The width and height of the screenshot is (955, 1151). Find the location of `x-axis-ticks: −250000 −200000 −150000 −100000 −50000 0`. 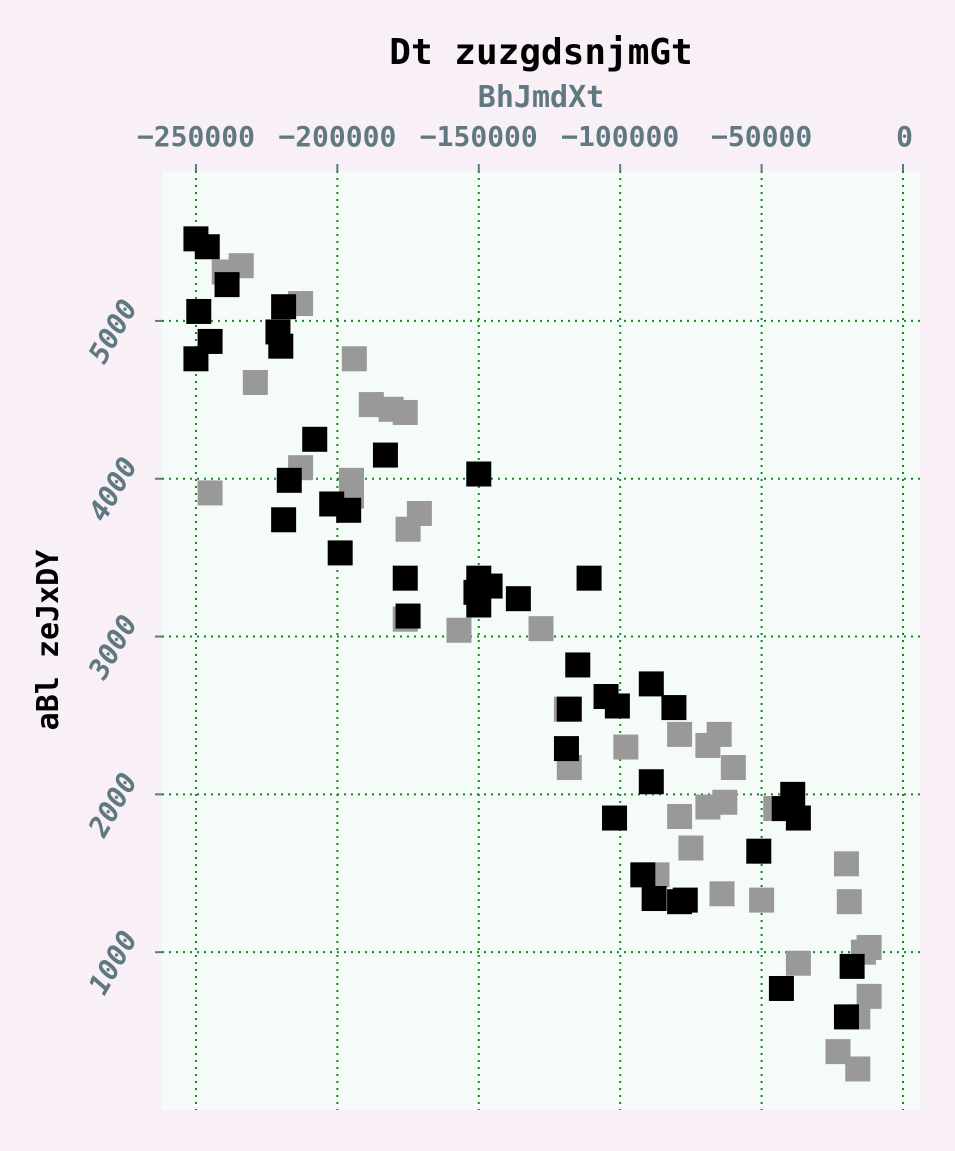

x-axis-ticks: −250000 −200000 −150000 −100000 −50000 0 is located at coordinates (525, 145).